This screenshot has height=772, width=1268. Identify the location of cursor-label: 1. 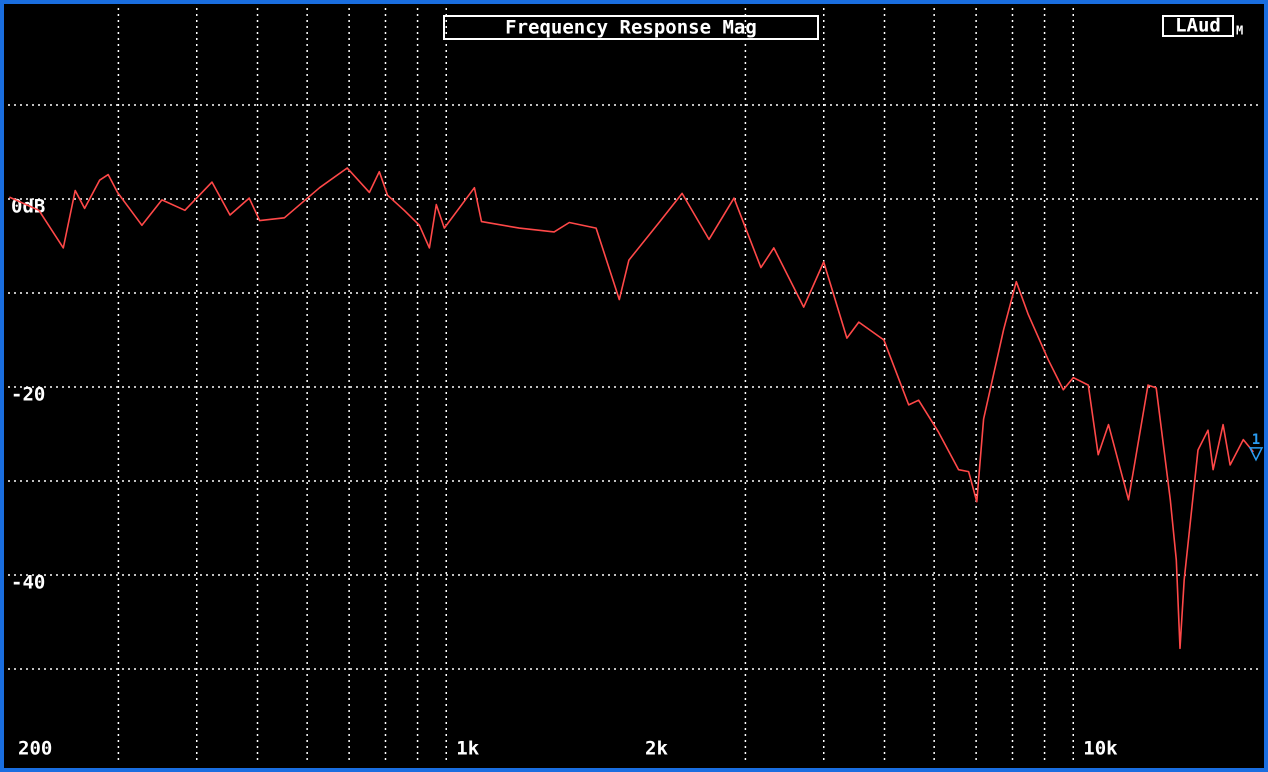
(1256, 440).